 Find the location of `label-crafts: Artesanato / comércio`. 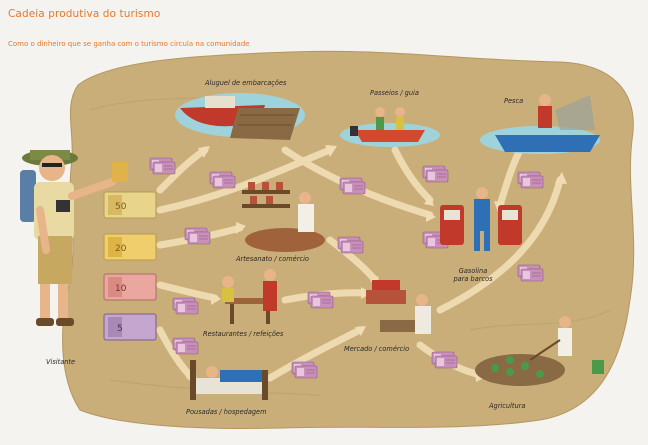

label-crafts: Artesanato / comércio is located at coordinates (272, 259).